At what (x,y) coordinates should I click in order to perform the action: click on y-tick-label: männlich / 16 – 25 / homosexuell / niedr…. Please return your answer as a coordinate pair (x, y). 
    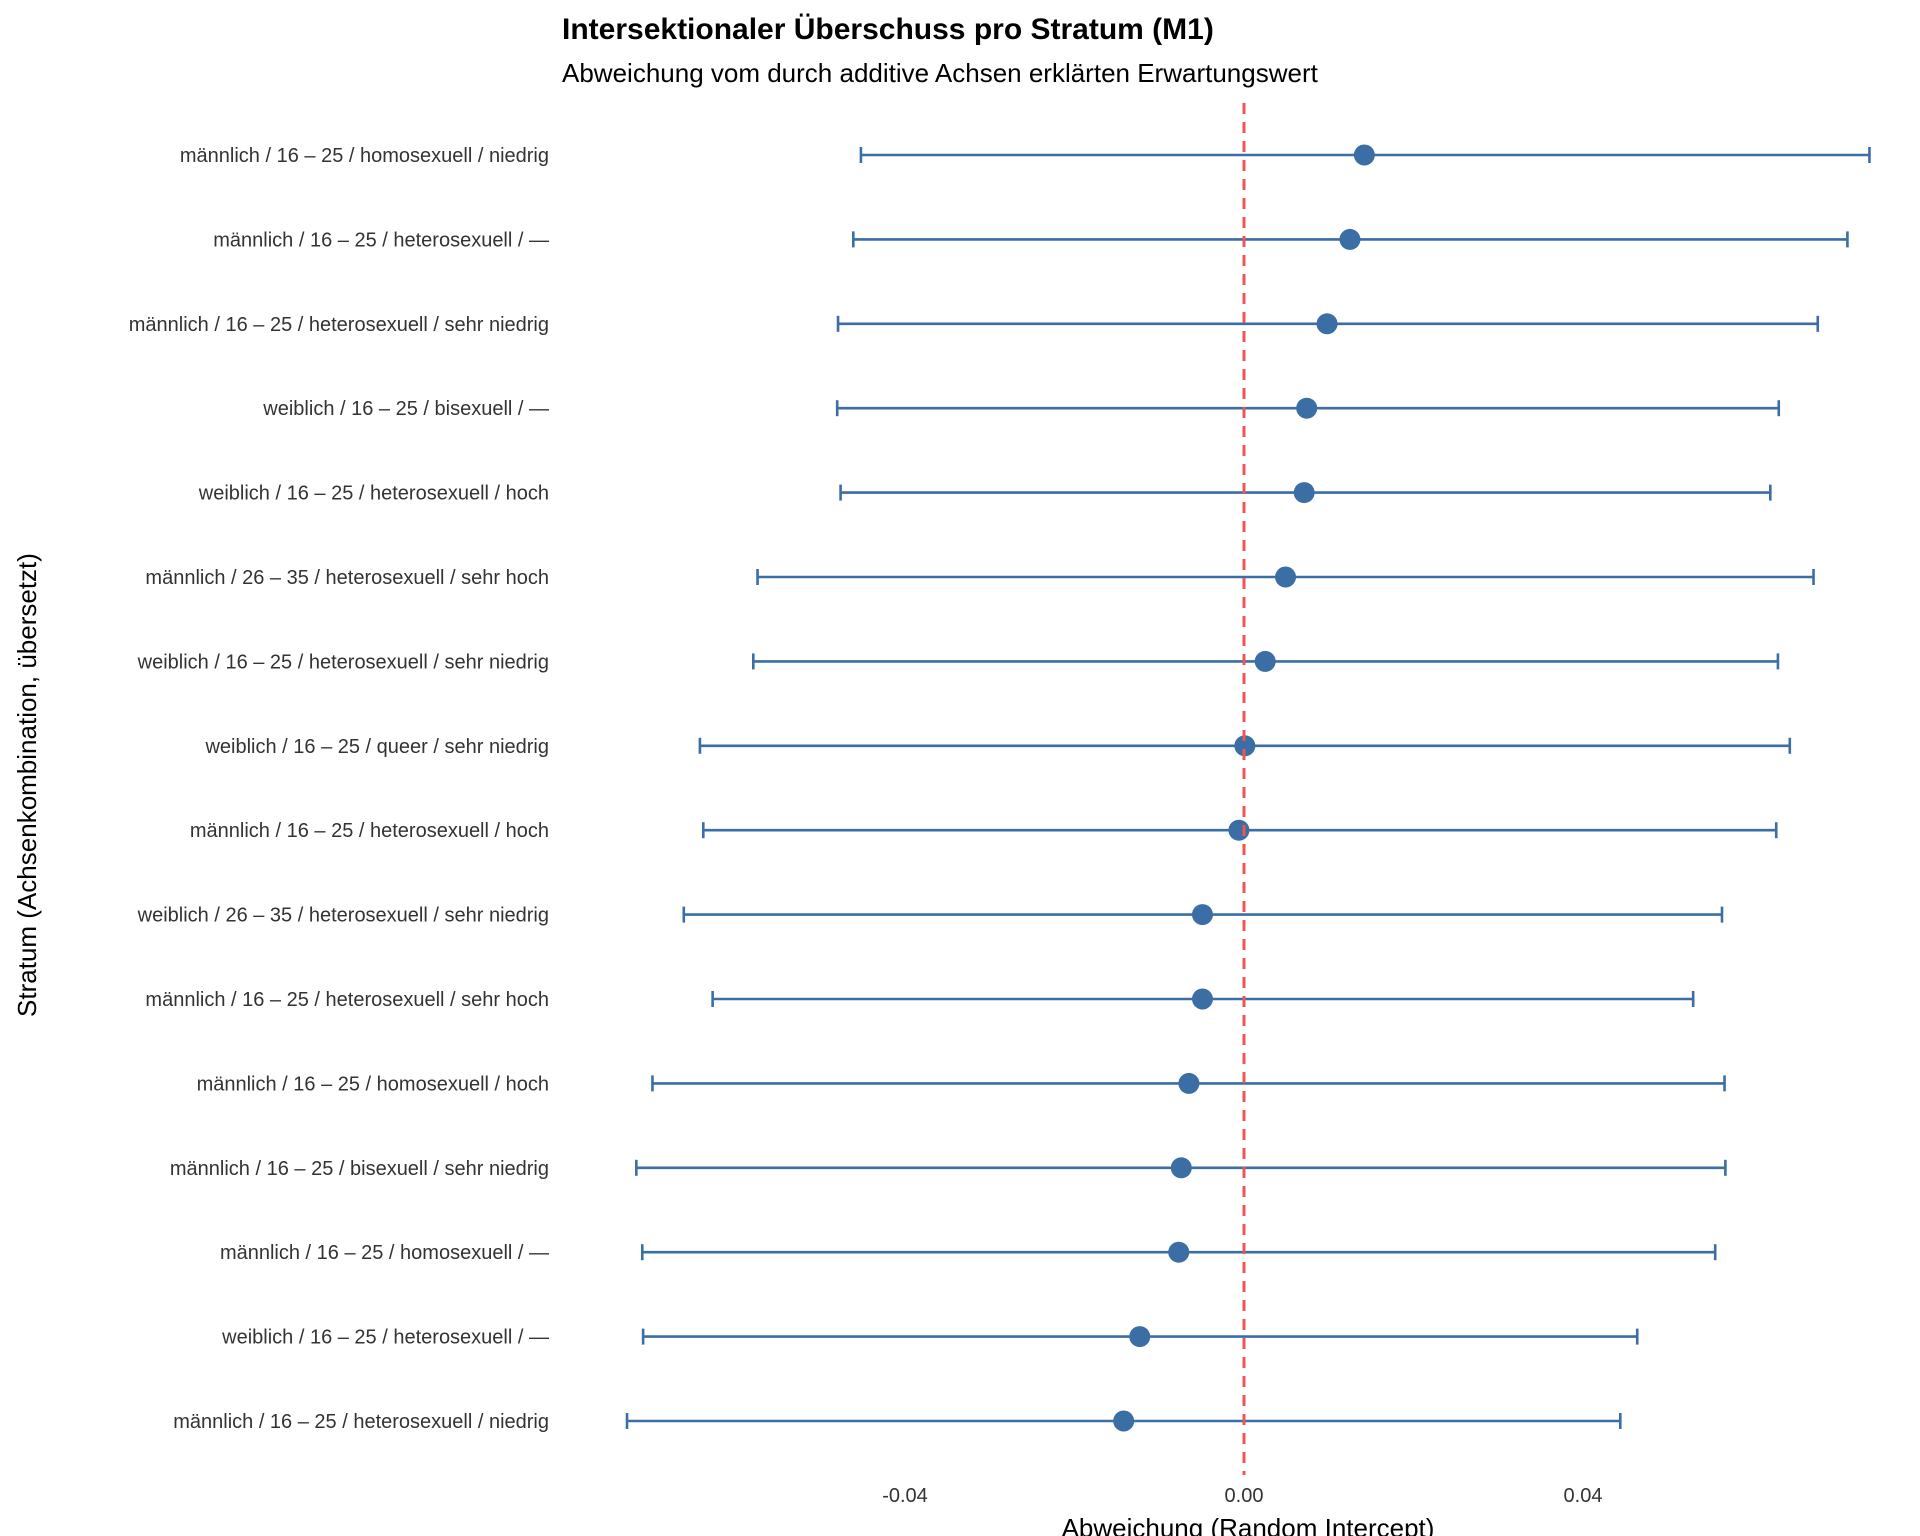
    Looking at the image, I should click on (364, 156).